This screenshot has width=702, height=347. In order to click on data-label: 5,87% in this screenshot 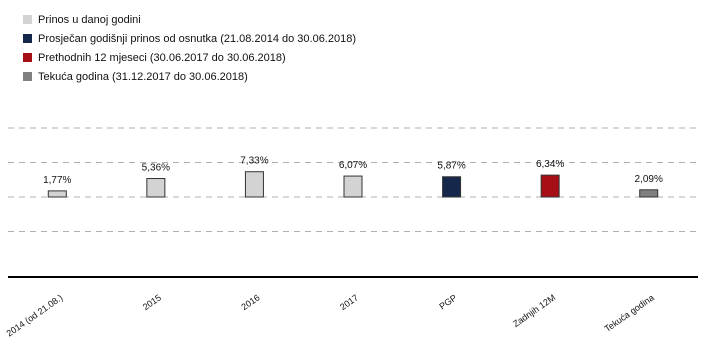, I will do `click(451, 166)`.